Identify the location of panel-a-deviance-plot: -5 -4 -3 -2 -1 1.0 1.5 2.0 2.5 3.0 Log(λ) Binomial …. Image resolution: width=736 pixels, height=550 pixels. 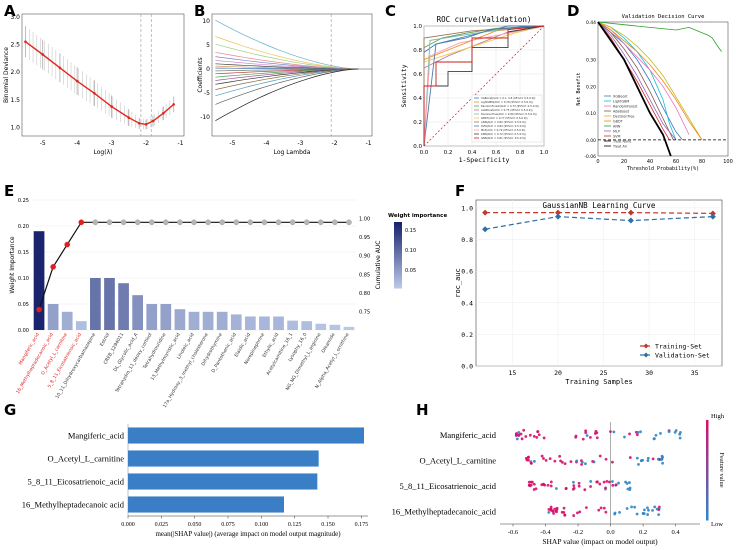
(94, 84).